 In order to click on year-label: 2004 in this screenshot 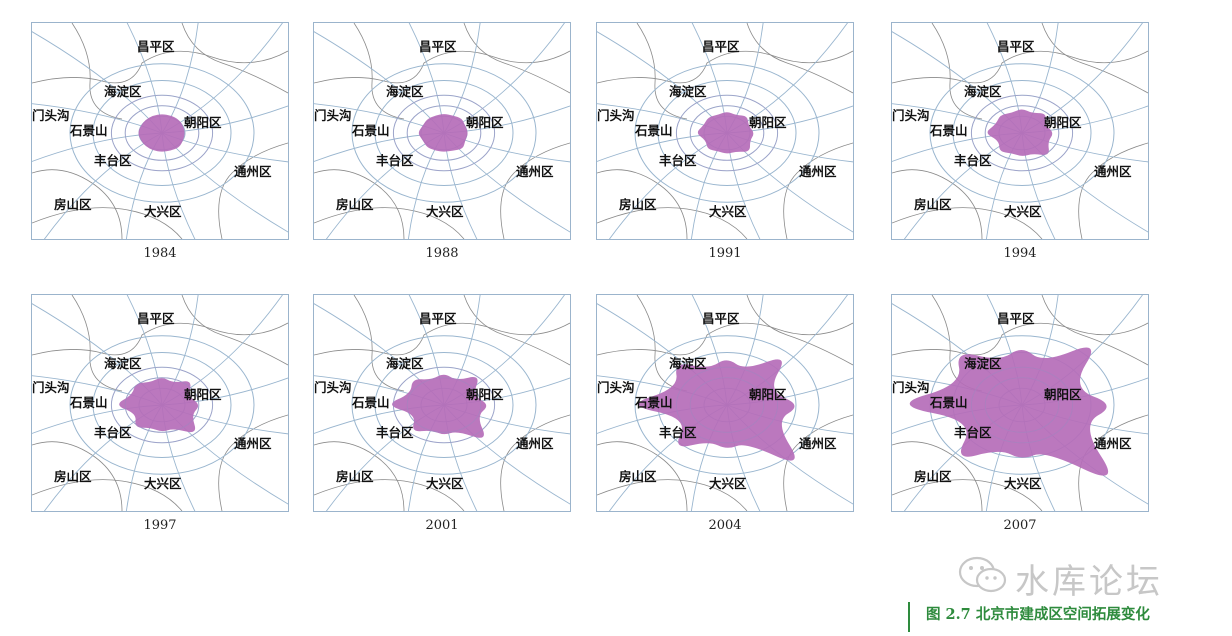, I will do `click(725, 525)`.